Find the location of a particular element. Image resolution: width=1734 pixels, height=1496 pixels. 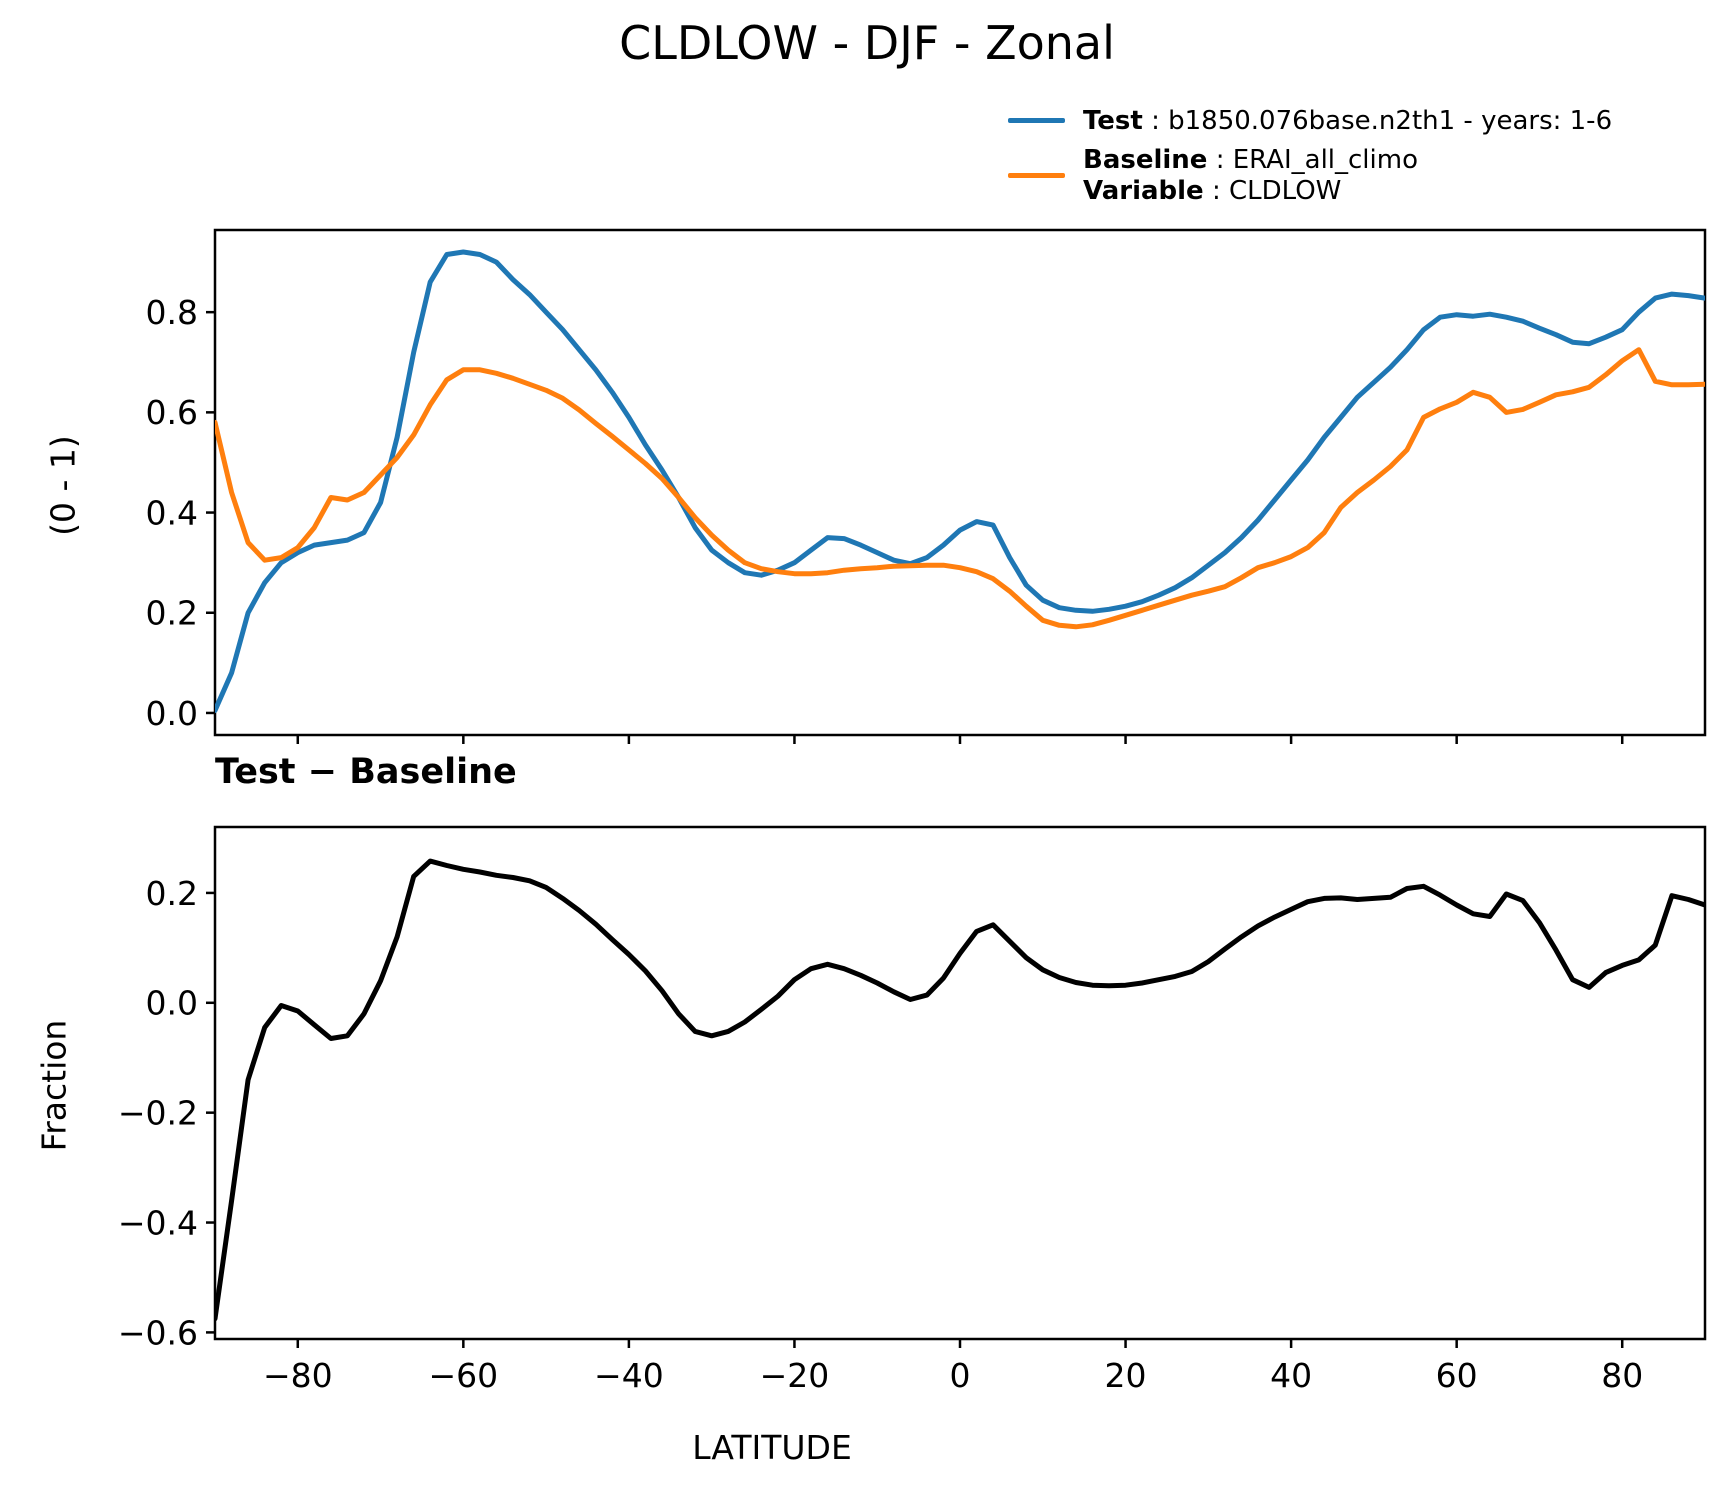

legend-item-test: Test : b1850.076base.n2th1 - years: 1-6 is located at coordinates (1310, 121).